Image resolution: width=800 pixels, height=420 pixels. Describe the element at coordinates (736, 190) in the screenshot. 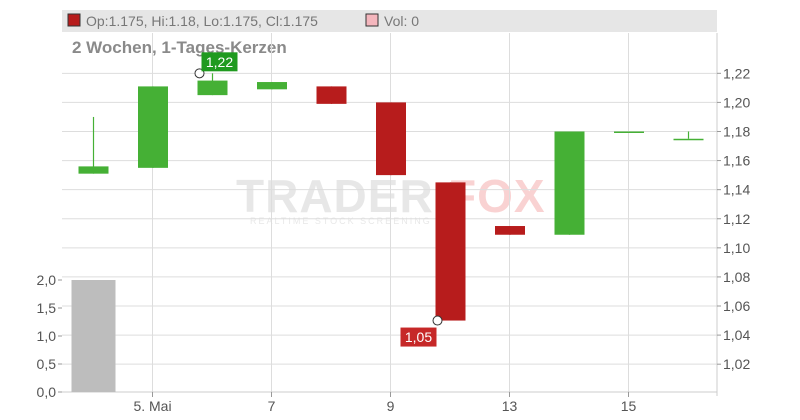

I see `price-tick-label: 1,14` at that location.